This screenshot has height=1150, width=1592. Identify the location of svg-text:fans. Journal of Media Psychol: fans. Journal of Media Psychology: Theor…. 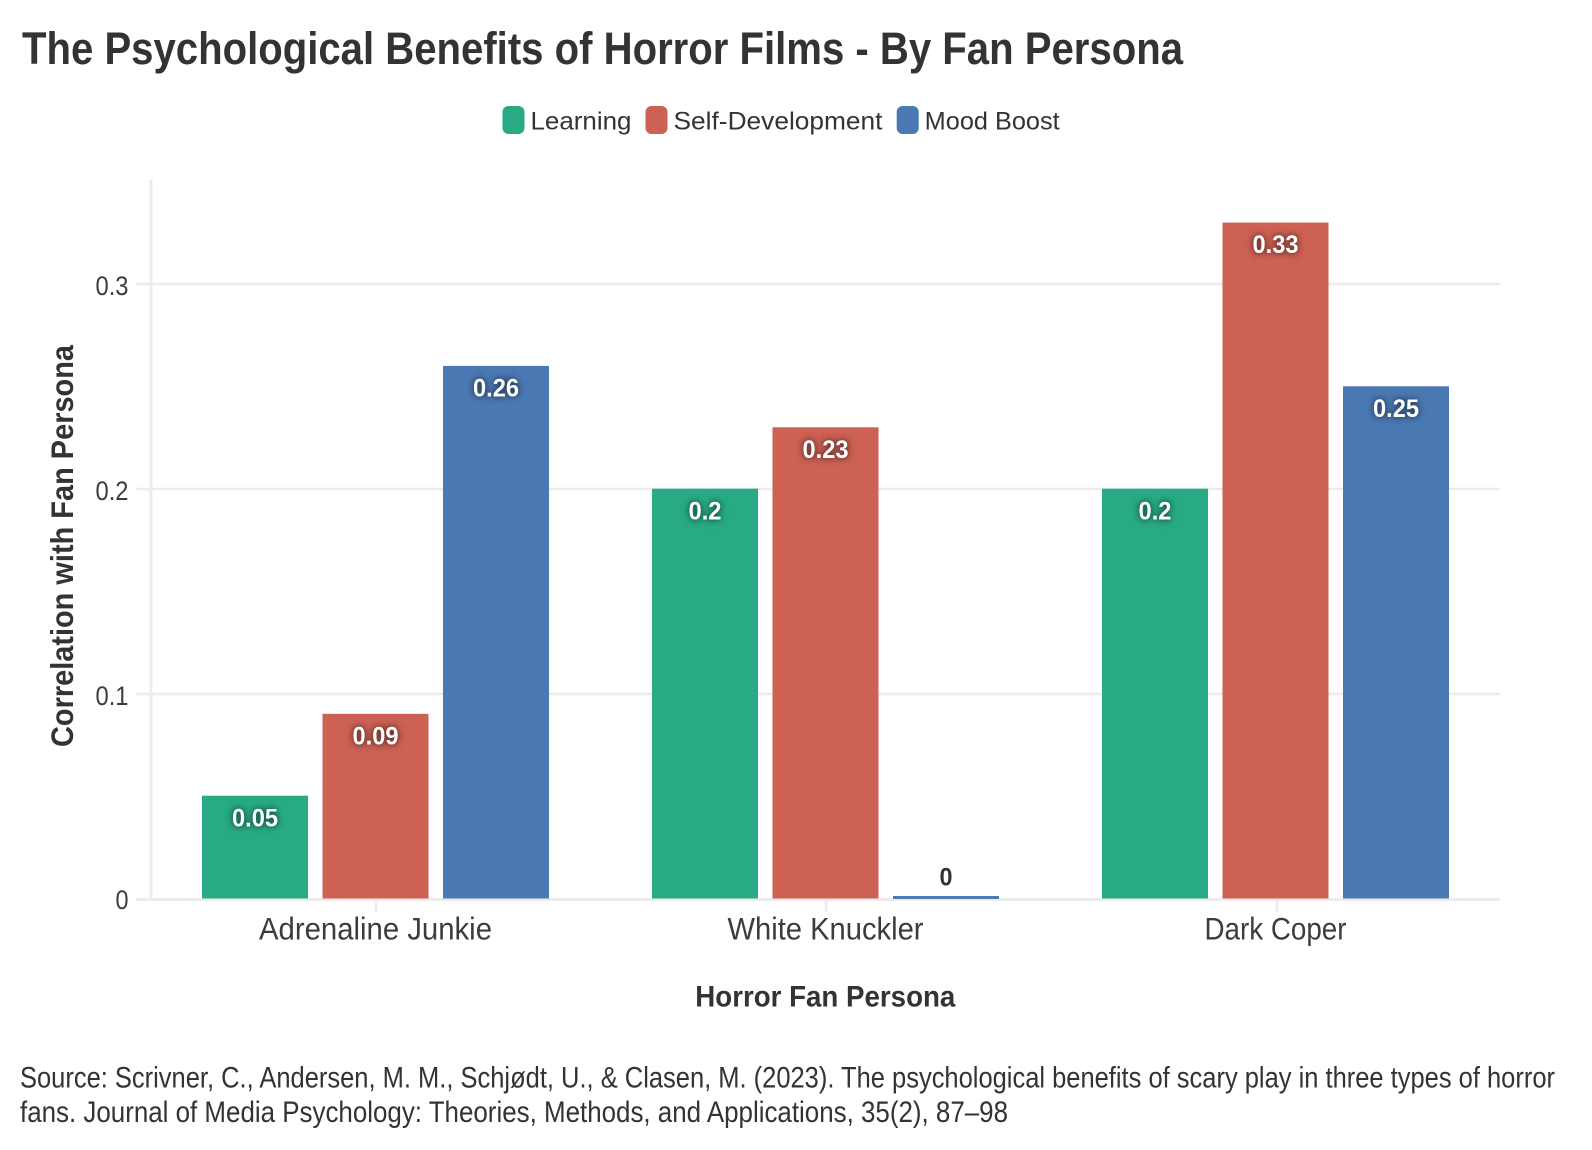
(514, 1112).